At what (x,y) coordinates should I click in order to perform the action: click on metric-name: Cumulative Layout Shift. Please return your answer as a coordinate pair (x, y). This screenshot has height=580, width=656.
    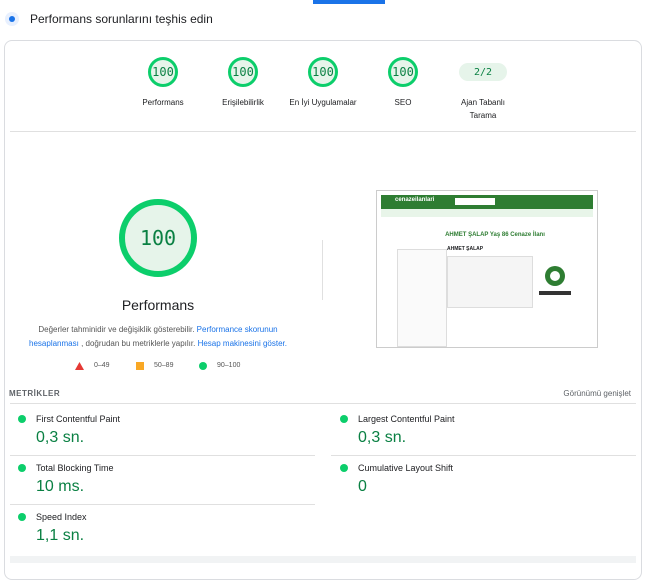
    Looking at the image, I should click on (406, 468).